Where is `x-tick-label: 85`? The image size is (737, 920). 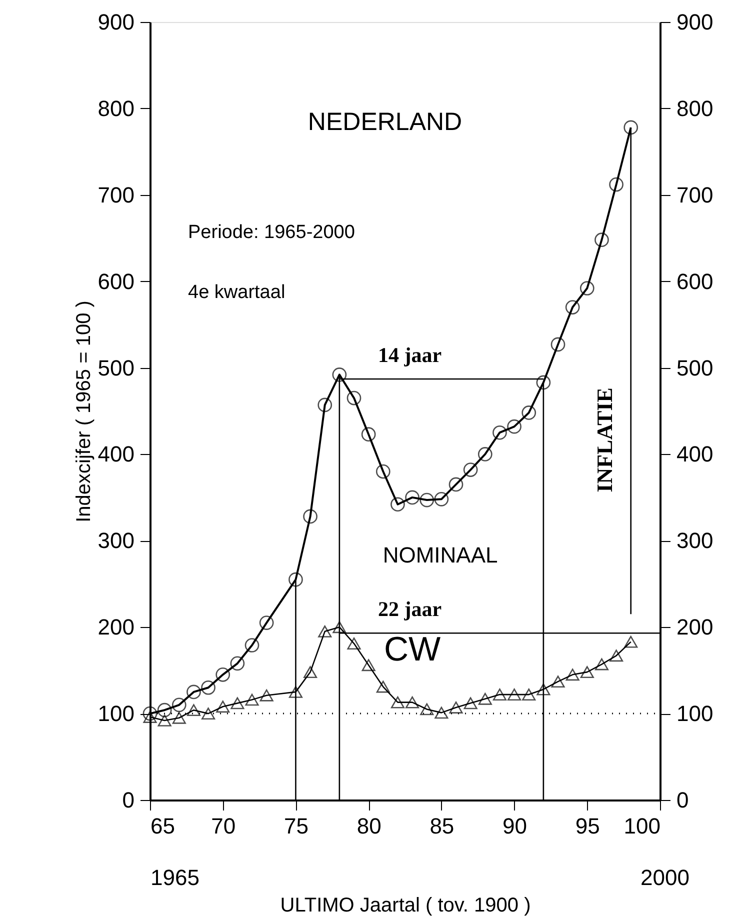 x-tick-label: 85 is located at coordinates (442, 826).